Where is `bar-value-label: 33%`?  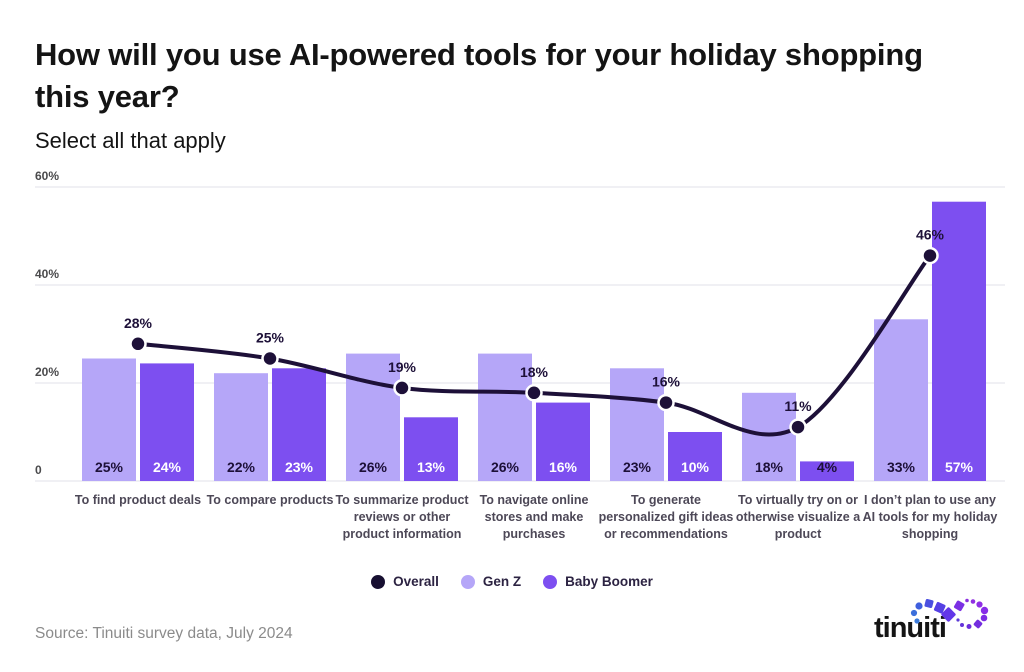 bar-value-label: 33% is located at coordinates (901, 467).